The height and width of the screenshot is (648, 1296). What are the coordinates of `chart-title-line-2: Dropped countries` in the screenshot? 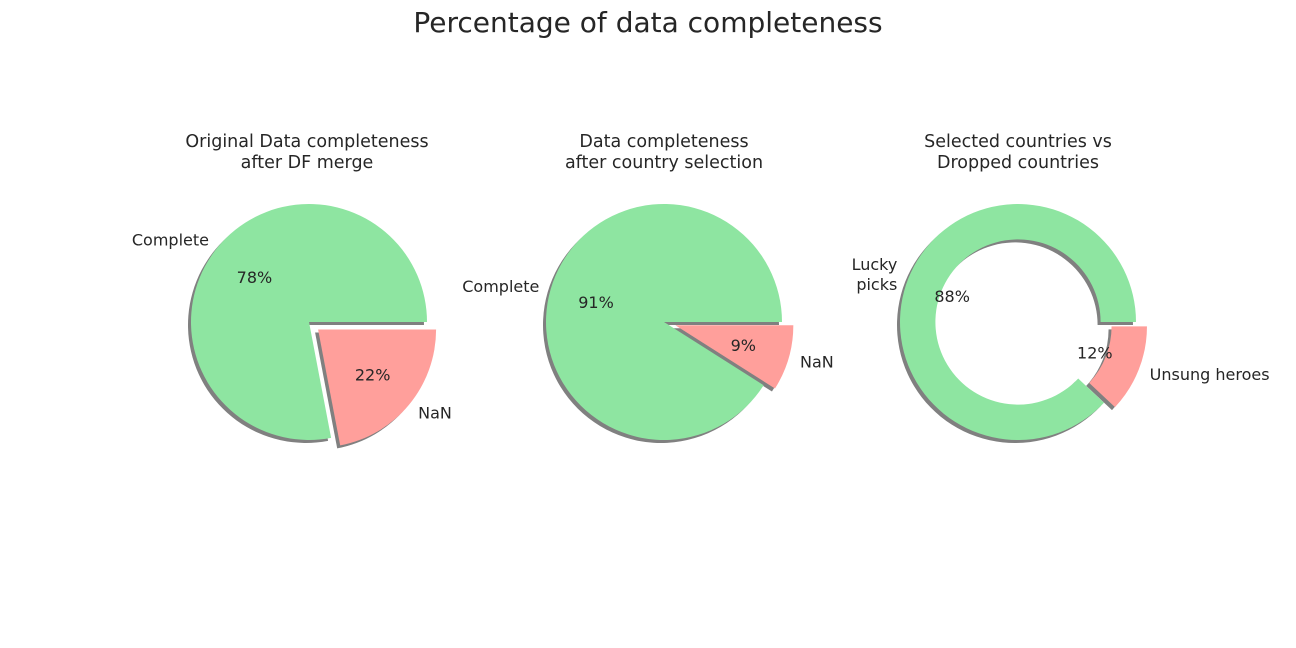 It's located at (1018, 163).